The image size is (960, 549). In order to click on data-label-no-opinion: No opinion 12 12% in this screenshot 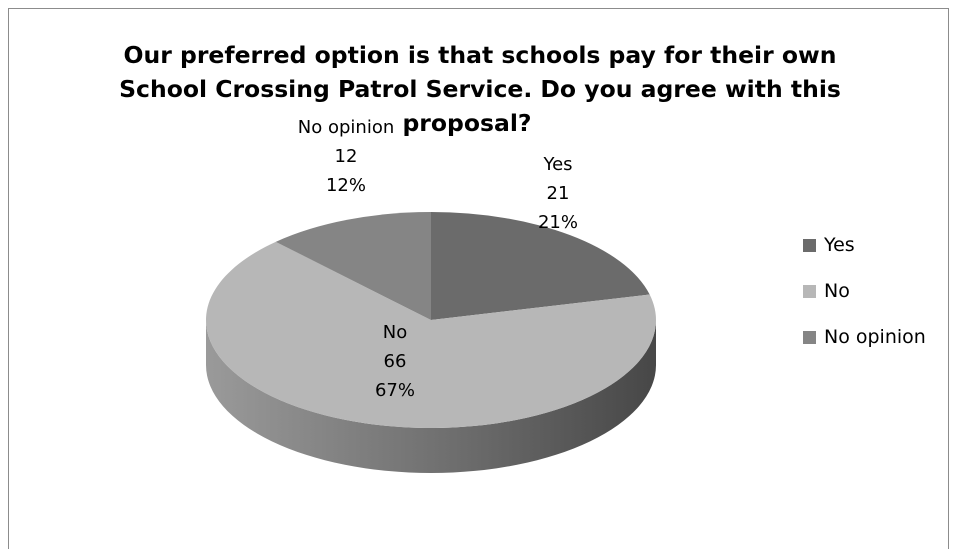, I will do `click(346, 156)`.